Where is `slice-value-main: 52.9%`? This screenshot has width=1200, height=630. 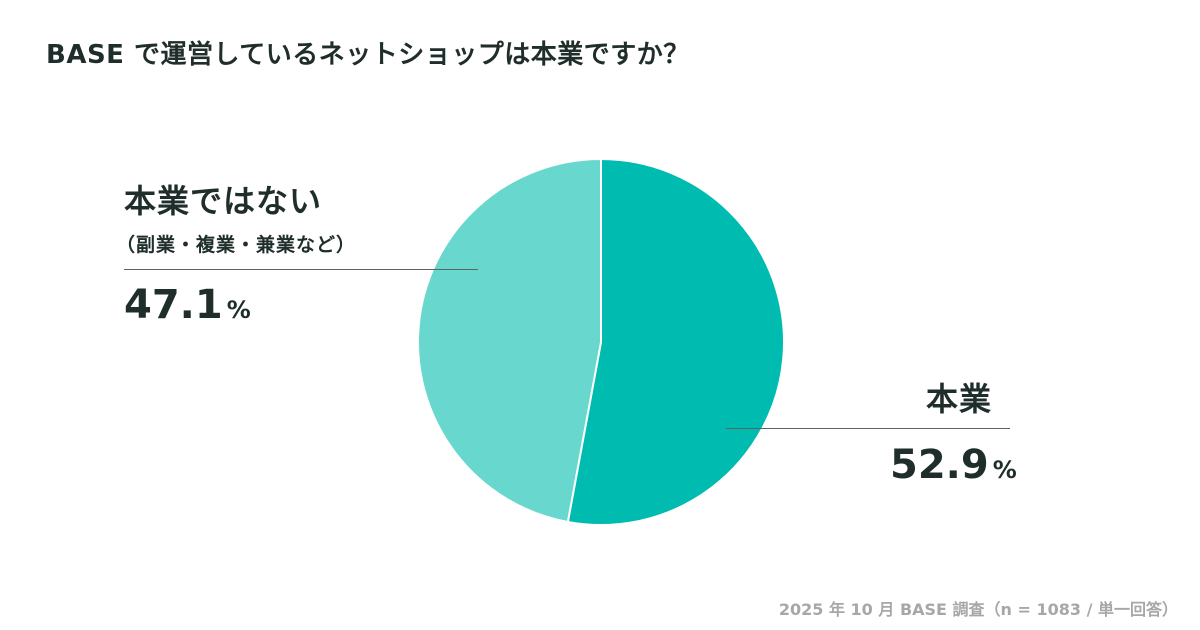 slice-value-main: 52.9% is located at coordinates (953, 465).